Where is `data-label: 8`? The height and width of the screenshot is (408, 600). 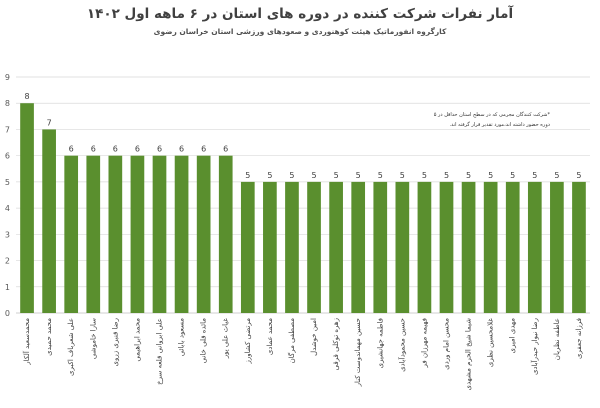 data-label: 8 is located at coordinates (26, 96).